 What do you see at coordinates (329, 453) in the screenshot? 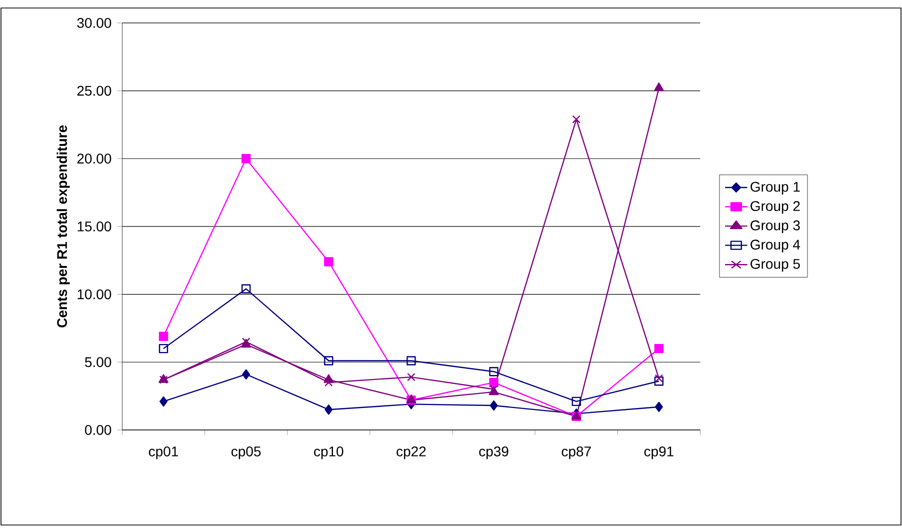
I see `x-tick-label: cp10` at bounding box center [329, 453].